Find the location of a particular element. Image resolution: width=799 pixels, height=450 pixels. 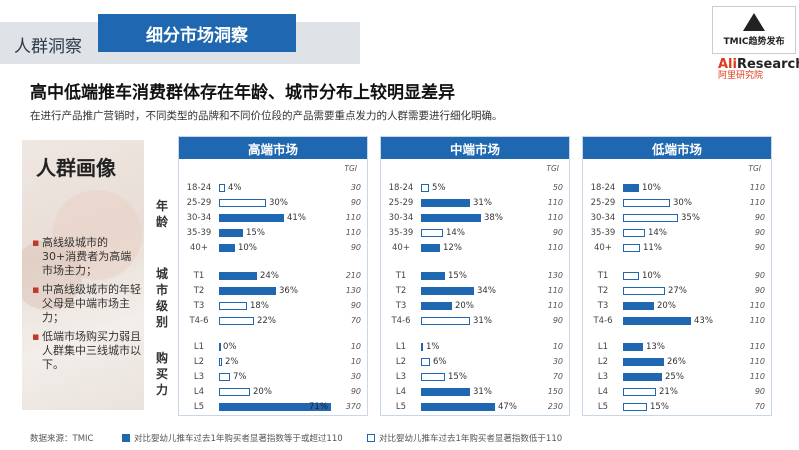

bar-value-label: 21% is located at coordinates (668, 392).